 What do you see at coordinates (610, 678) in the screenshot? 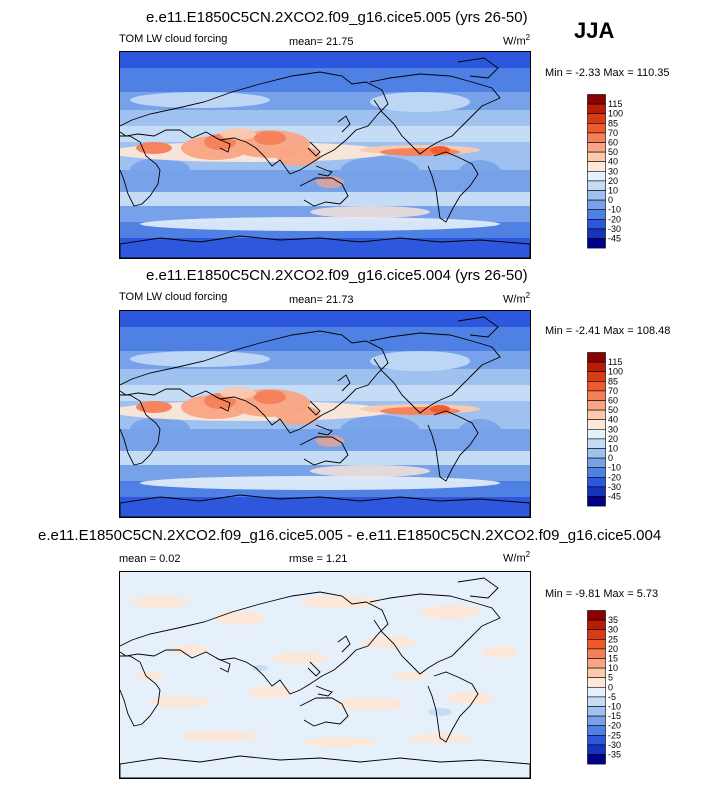
I see `colorbar-tick-label: 5` at bounding box center [610, 678].